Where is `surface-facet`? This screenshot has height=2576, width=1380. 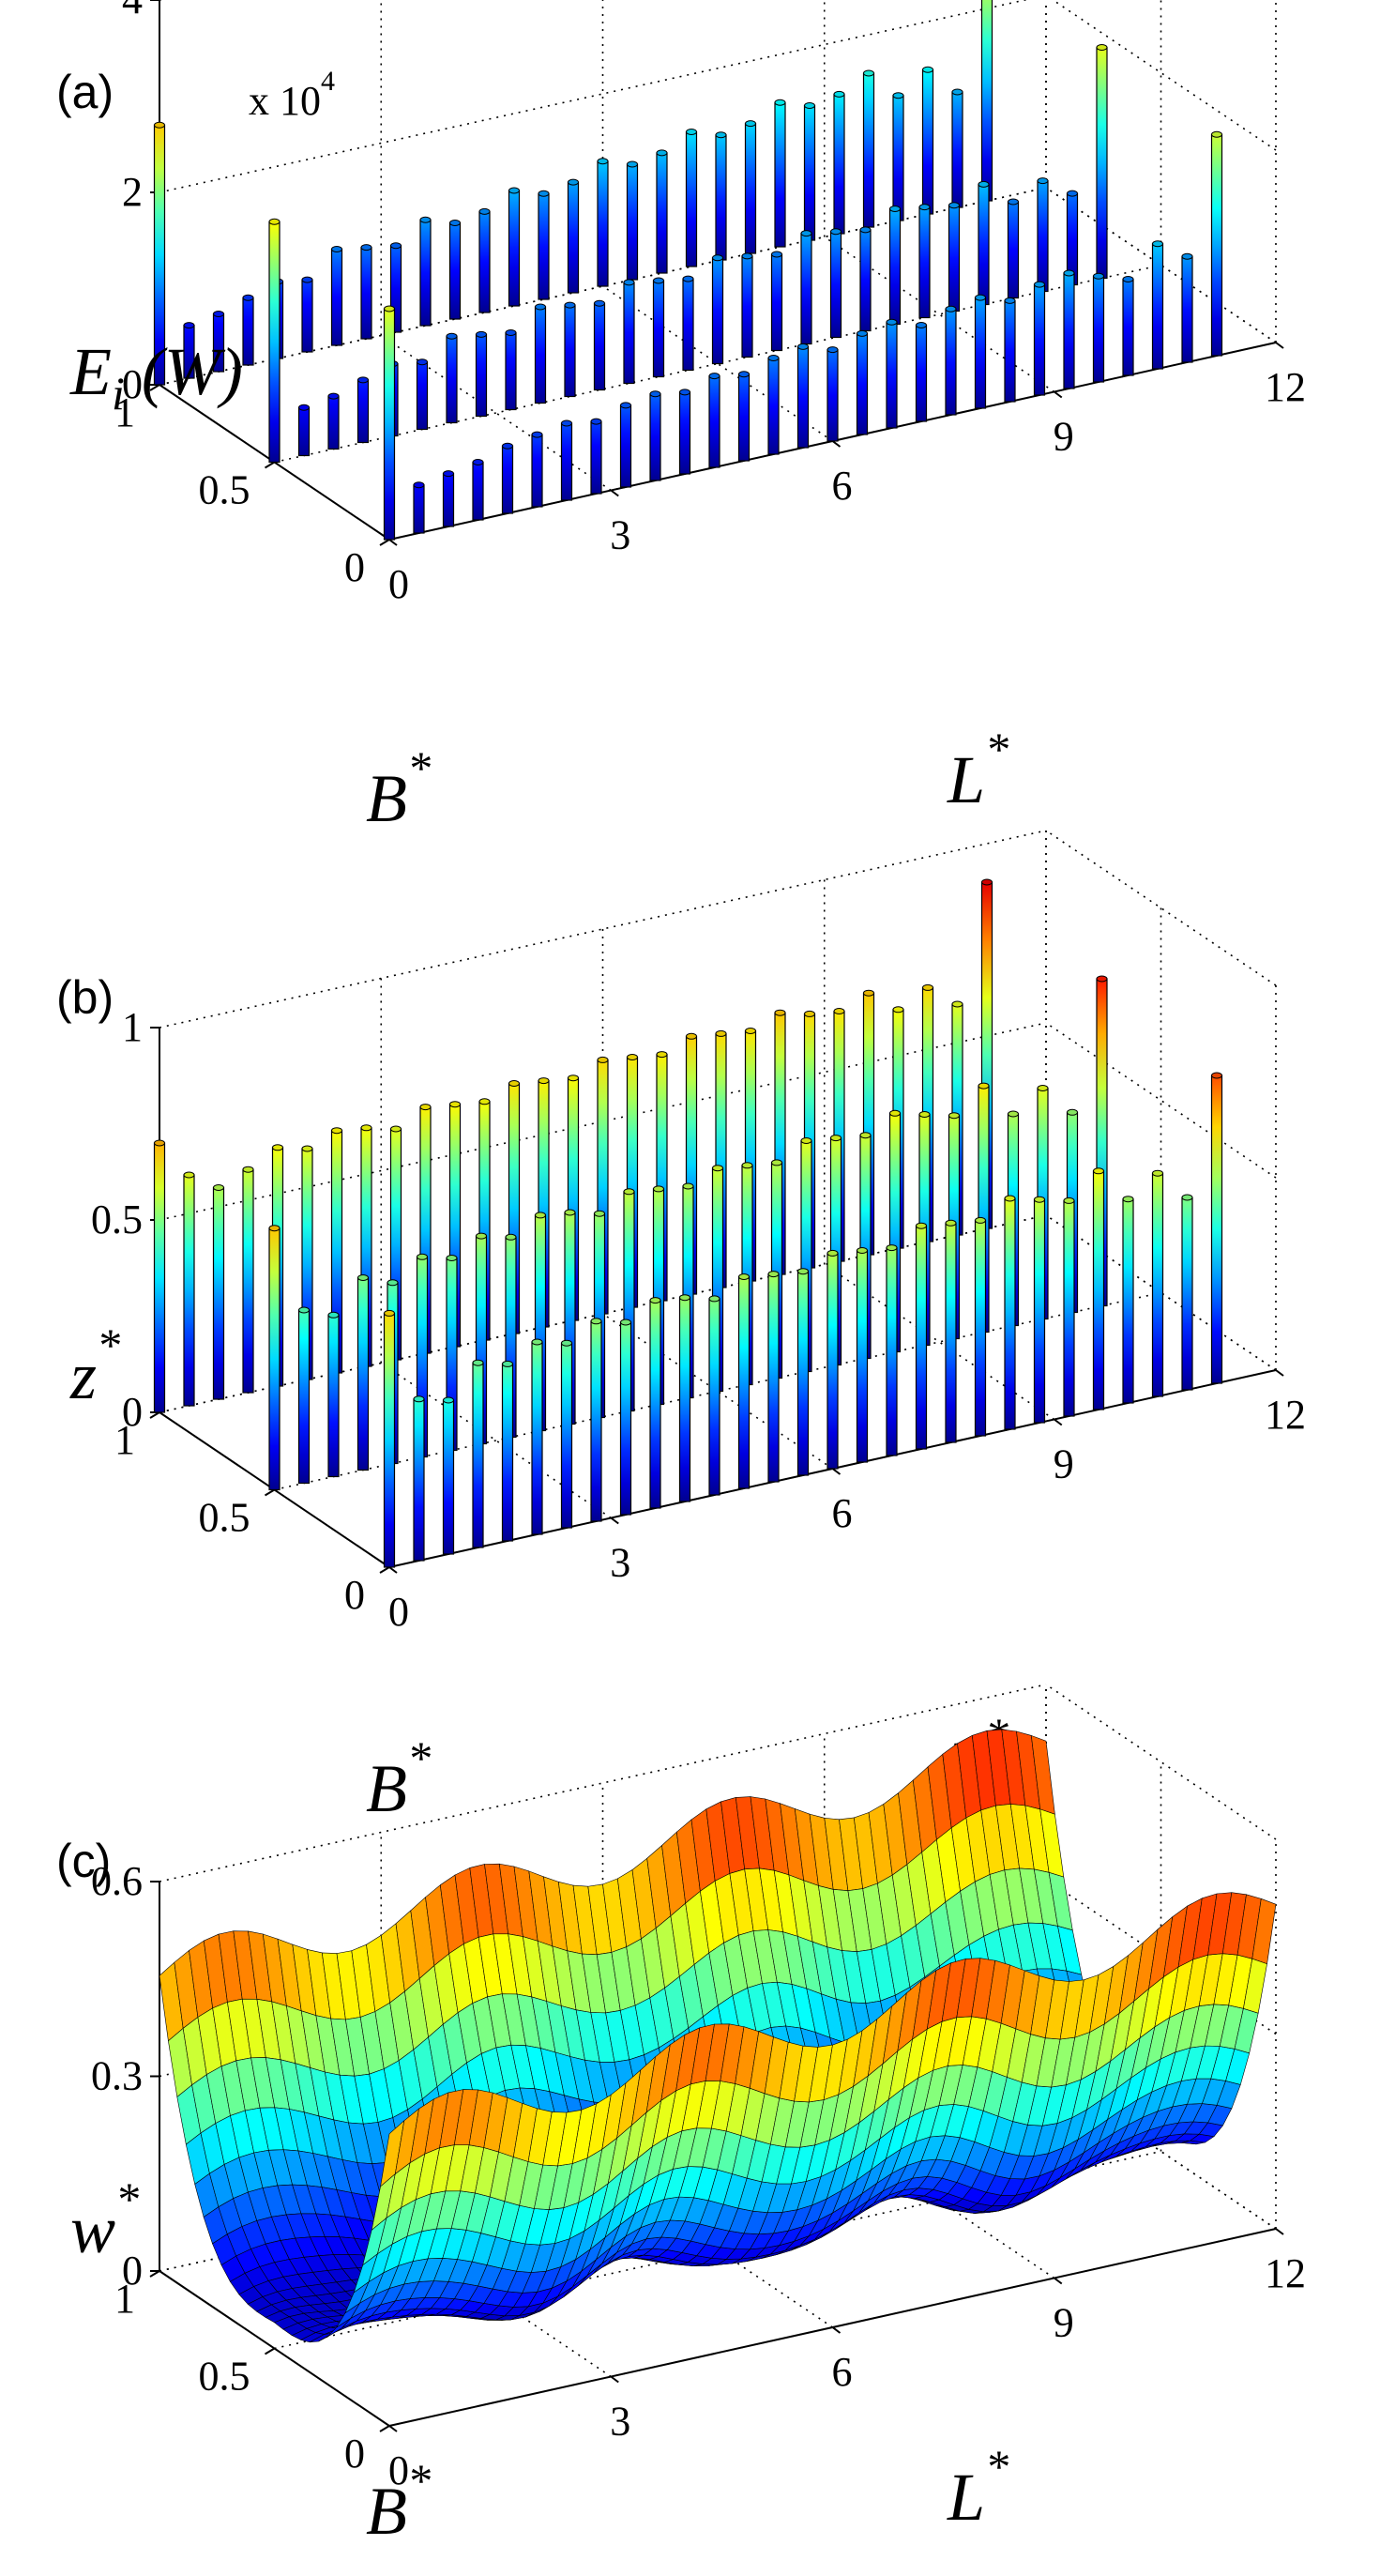
surface-facet is located at coordinates (1264, 1931).